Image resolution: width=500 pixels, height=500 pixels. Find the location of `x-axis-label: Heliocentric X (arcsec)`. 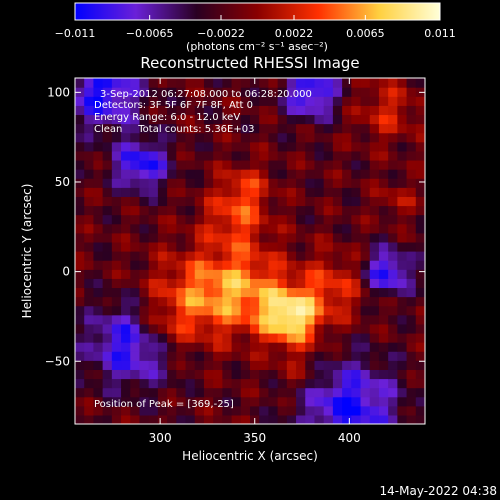

x-axis-label: Heliocentric X (arcsec) is located at coordinates (250, 456).